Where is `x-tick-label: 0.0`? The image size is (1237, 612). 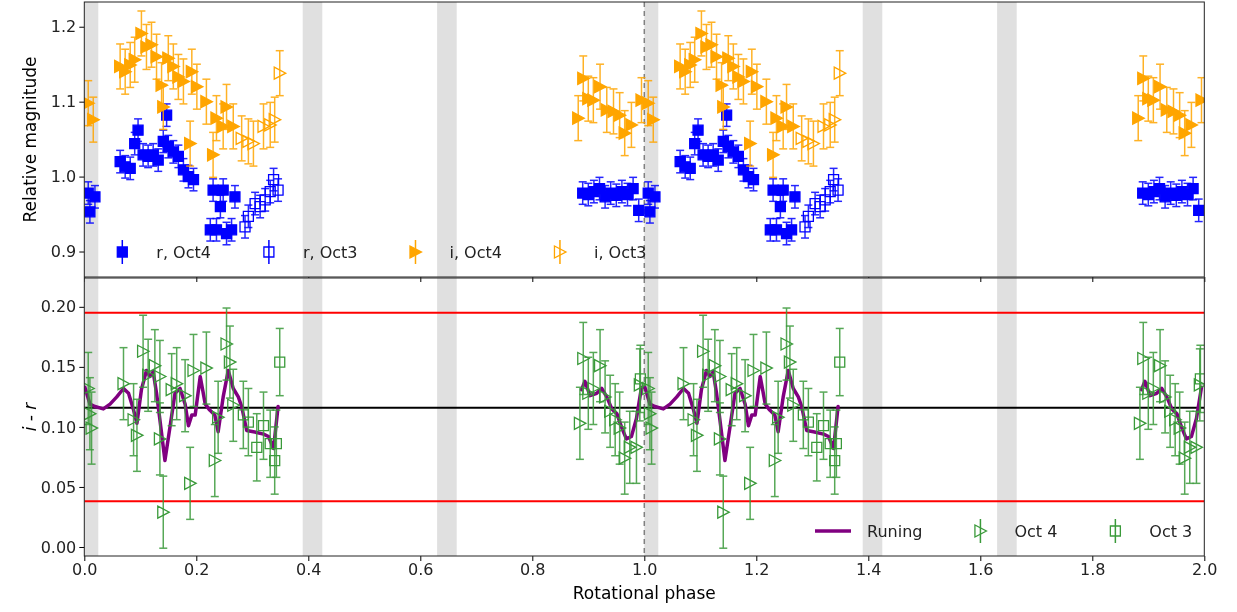
x-tick-label: 0.0 is located at coordinates (85, 570).